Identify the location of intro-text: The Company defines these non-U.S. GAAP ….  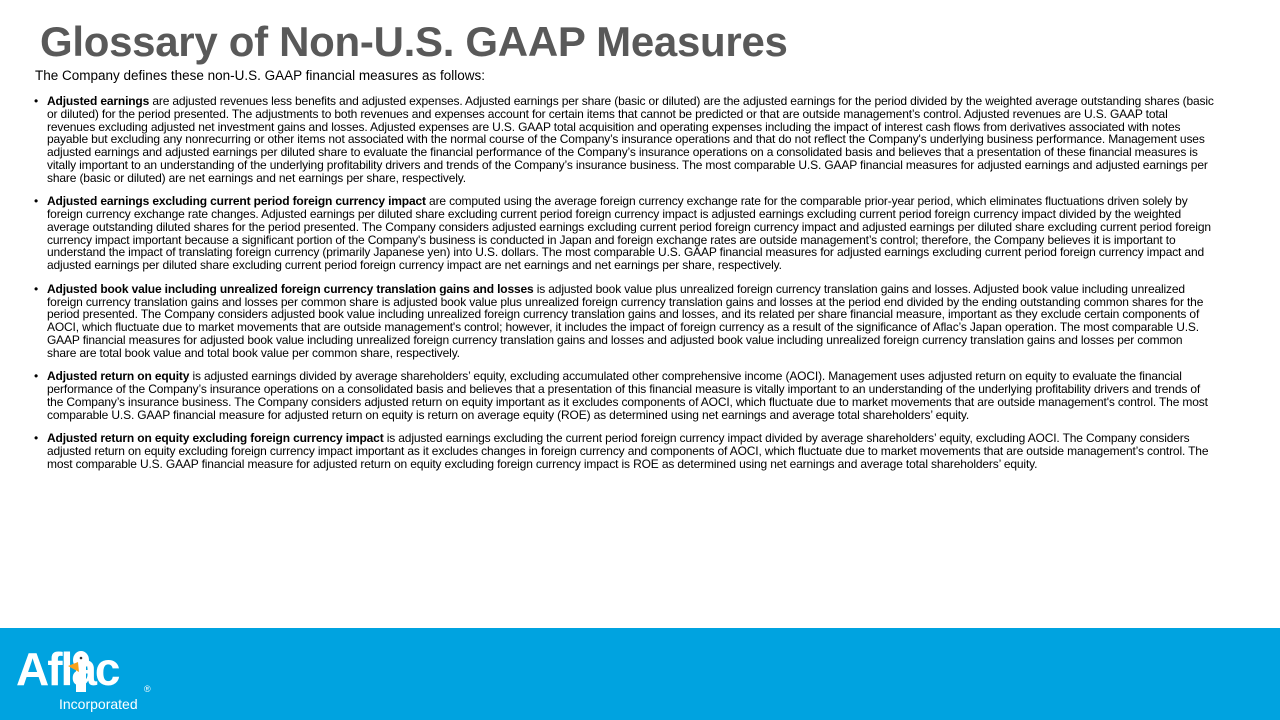
(260, 75).